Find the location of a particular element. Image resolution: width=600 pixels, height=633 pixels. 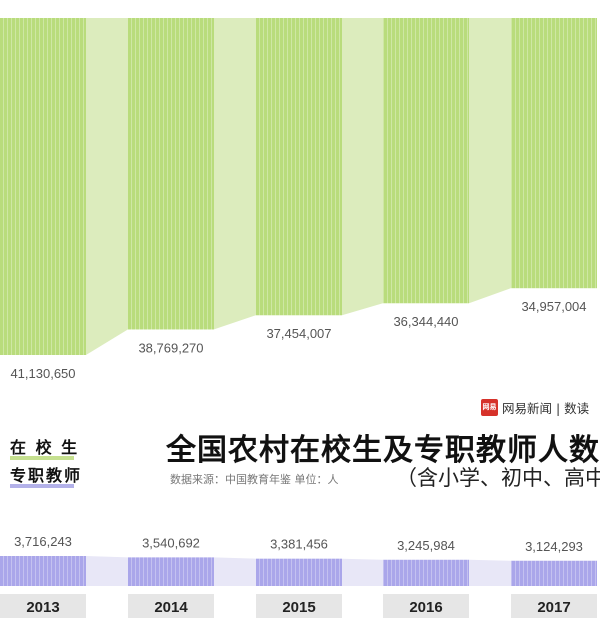

chart-subtitle: （含小学、初中、高中） is located at coordinates (498, 478).